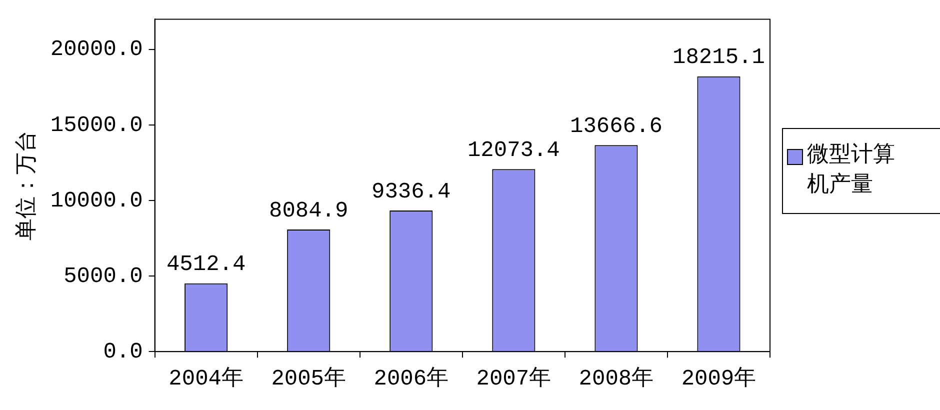  What do you see at coordinates (411, 191) in the screenshot?
I see `data-label: 9336.4` at bounding box center [411, 191].